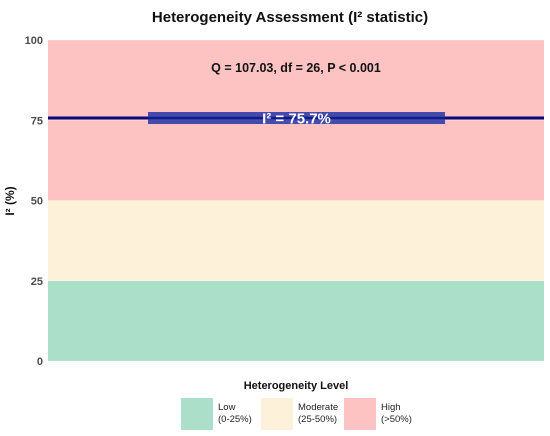 Image resolution: width=550 pixels, height=436 pixels. What do you see at coordinates (34, 41) in the screenshot?
I see `y-tick-label-100: 100` at bounding box center [34, 41].